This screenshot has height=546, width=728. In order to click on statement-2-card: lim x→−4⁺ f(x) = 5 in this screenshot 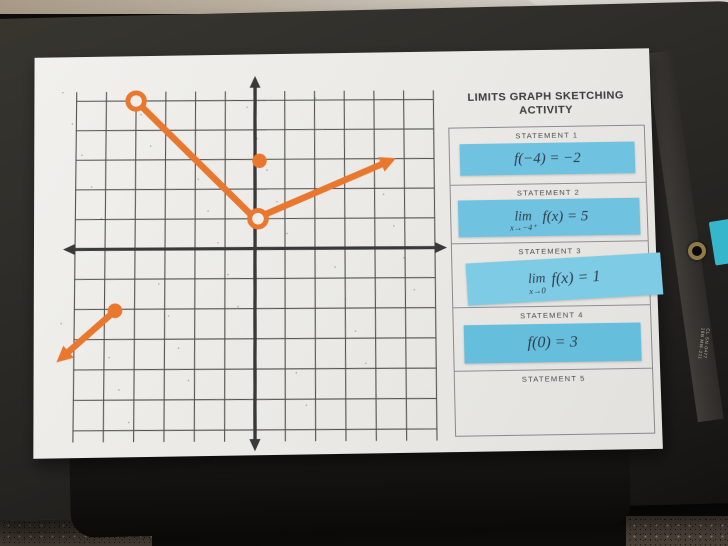, I will do `click(549, 217)`.